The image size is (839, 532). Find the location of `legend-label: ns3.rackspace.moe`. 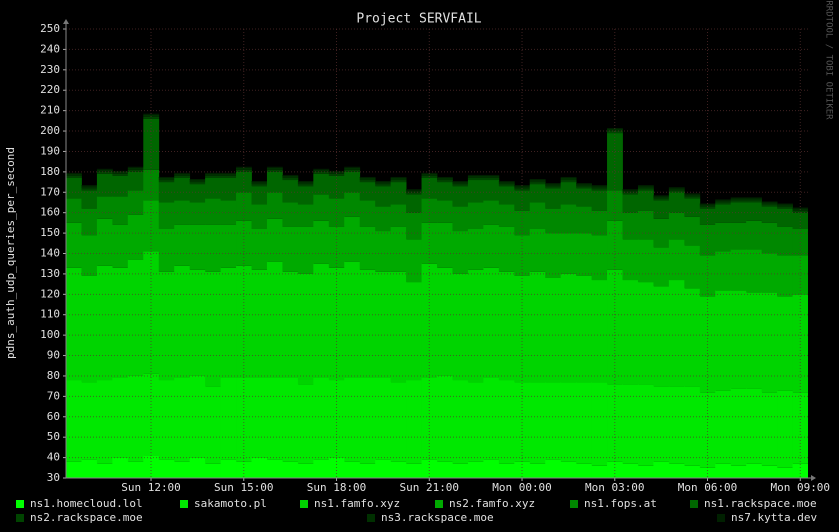

legend-label: ns3.rackspace.moe is located at coordinates (437, 517).